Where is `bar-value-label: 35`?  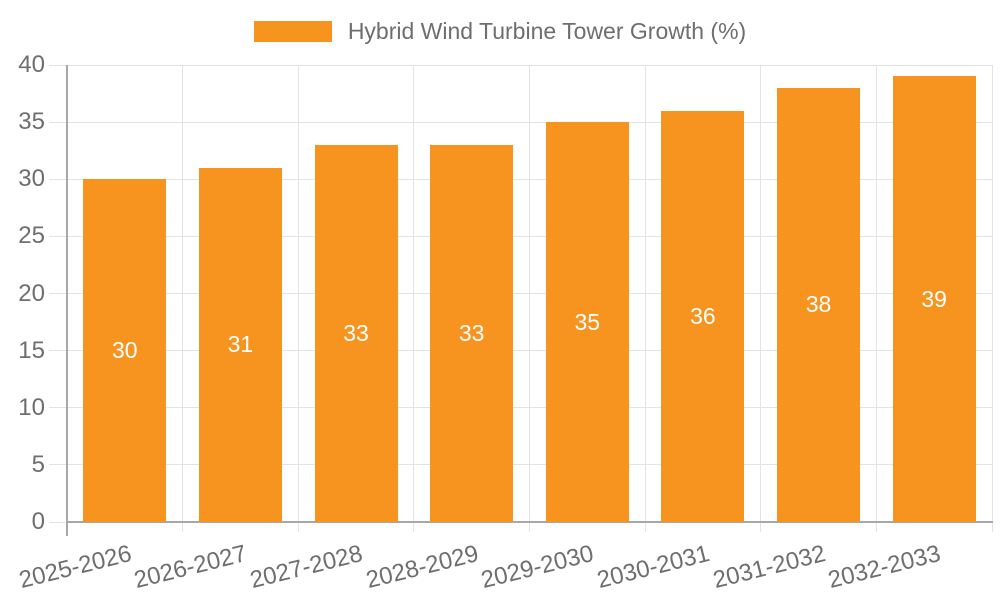
bar-value-label: 35 is located at coordinates (587, 321).